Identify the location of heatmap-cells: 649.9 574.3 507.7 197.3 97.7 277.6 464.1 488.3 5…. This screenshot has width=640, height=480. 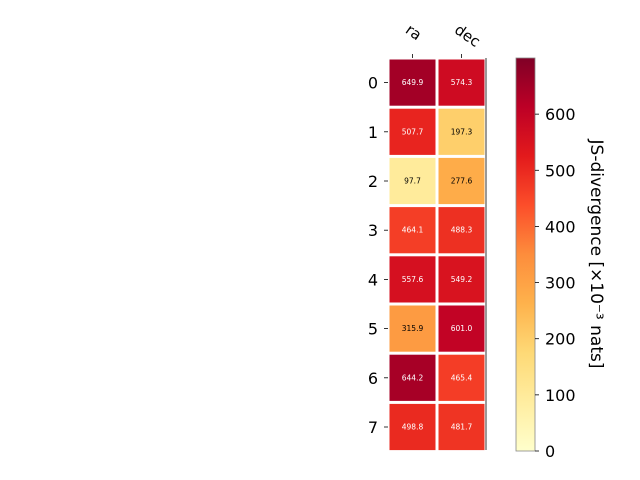
(437, 255).